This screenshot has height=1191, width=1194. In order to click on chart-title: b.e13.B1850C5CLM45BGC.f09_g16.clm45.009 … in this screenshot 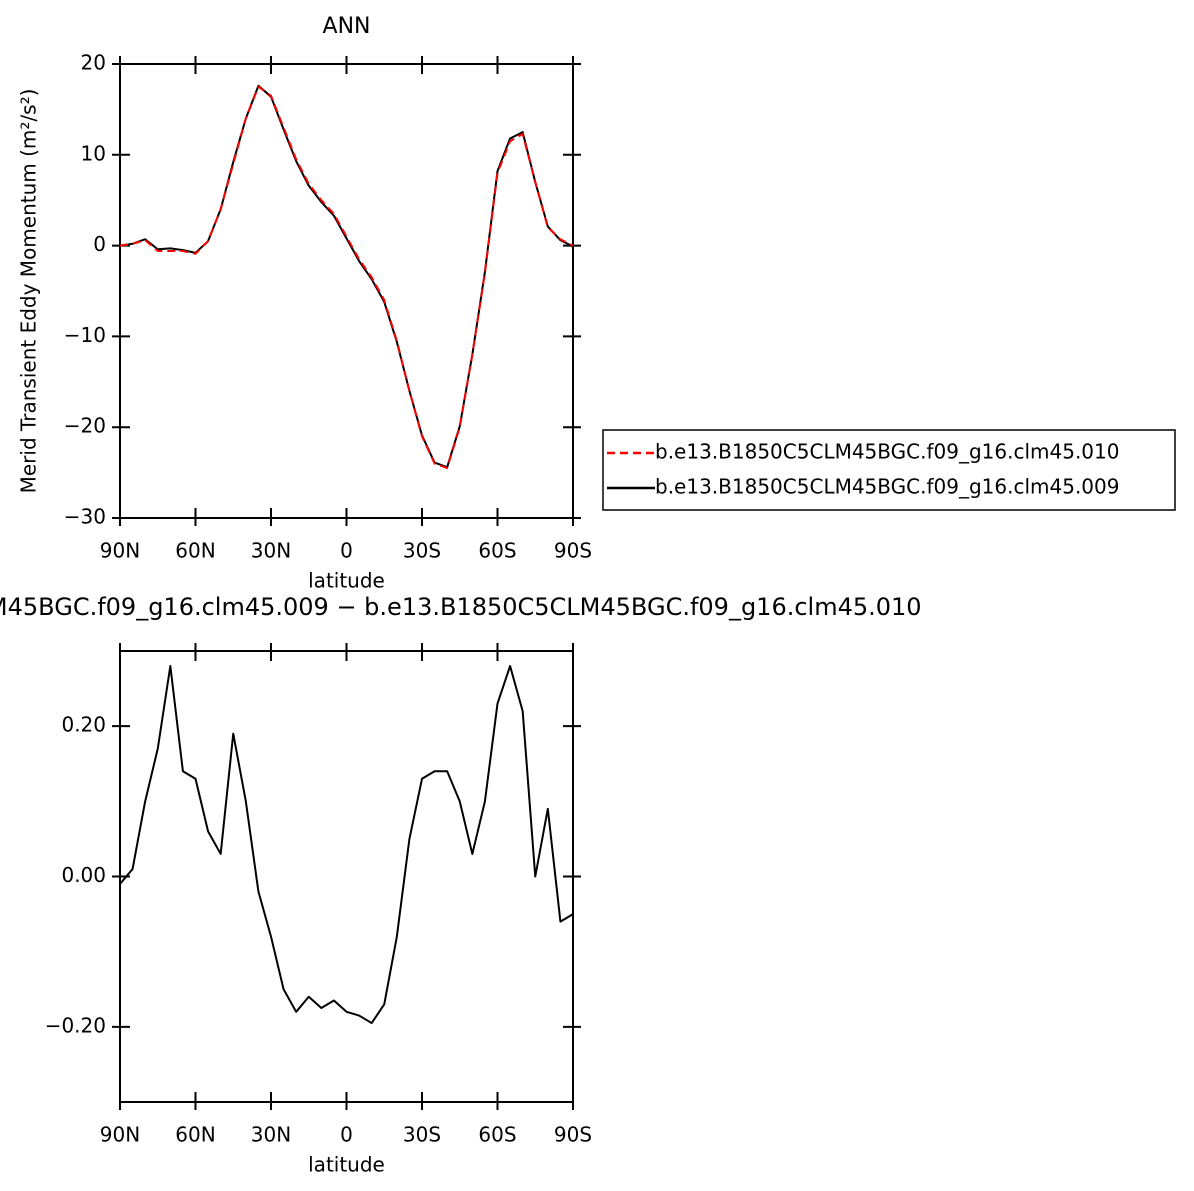, I will do `click(461, 607)`.